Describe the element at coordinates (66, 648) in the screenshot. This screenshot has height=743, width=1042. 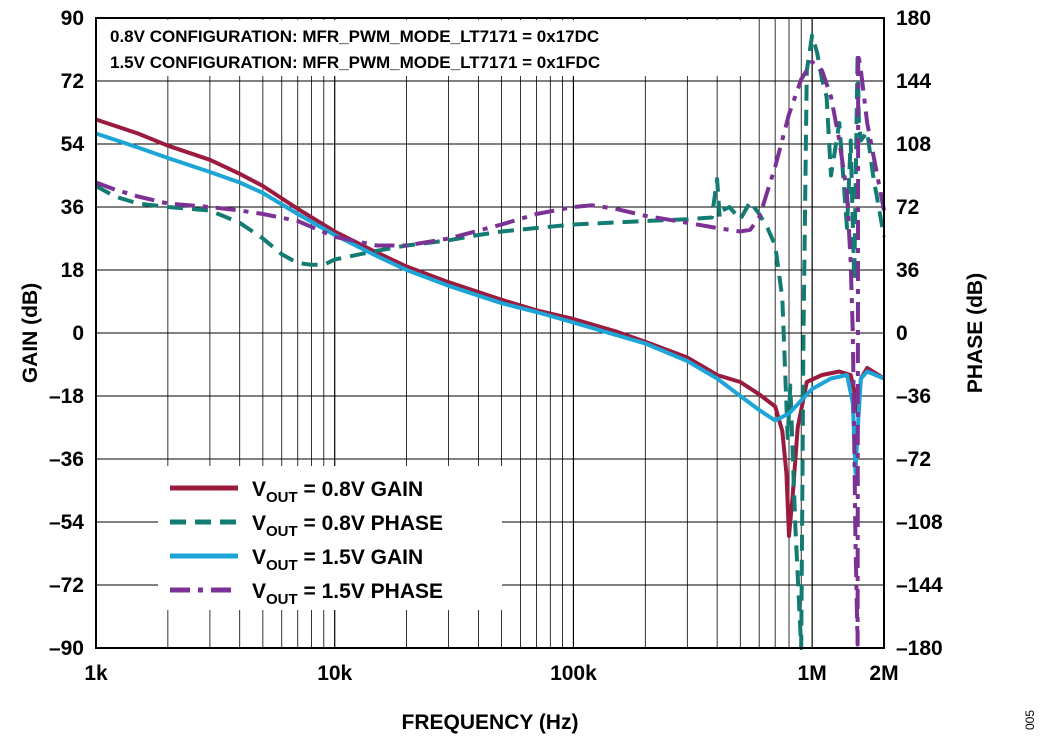
I see `y-left-tick-label: –90` at that location.